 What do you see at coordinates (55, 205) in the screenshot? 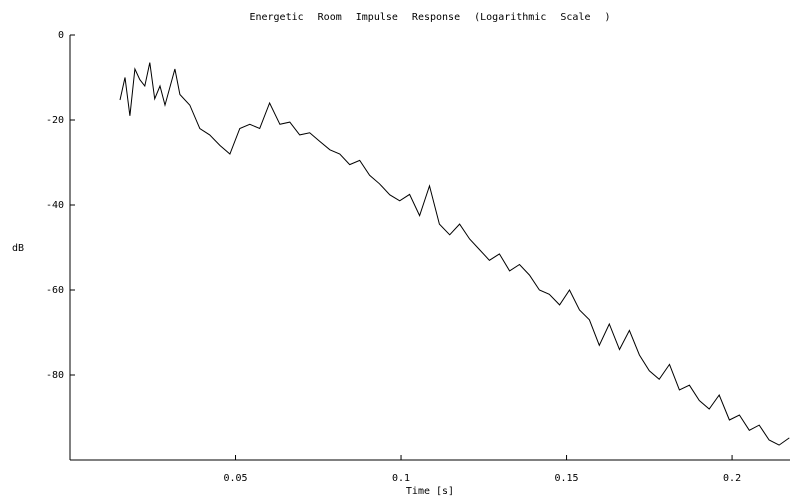
I see `y-tick-label: -40` at bounding box center [55, 205].